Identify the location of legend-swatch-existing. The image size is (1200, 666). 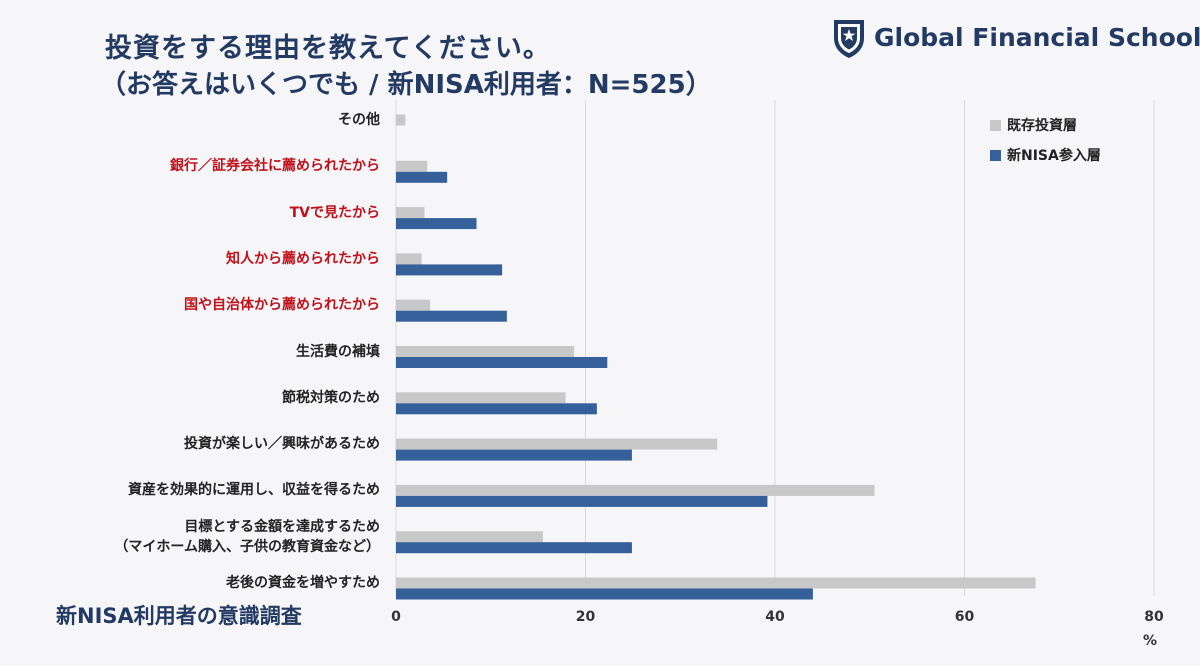
(995, 125).